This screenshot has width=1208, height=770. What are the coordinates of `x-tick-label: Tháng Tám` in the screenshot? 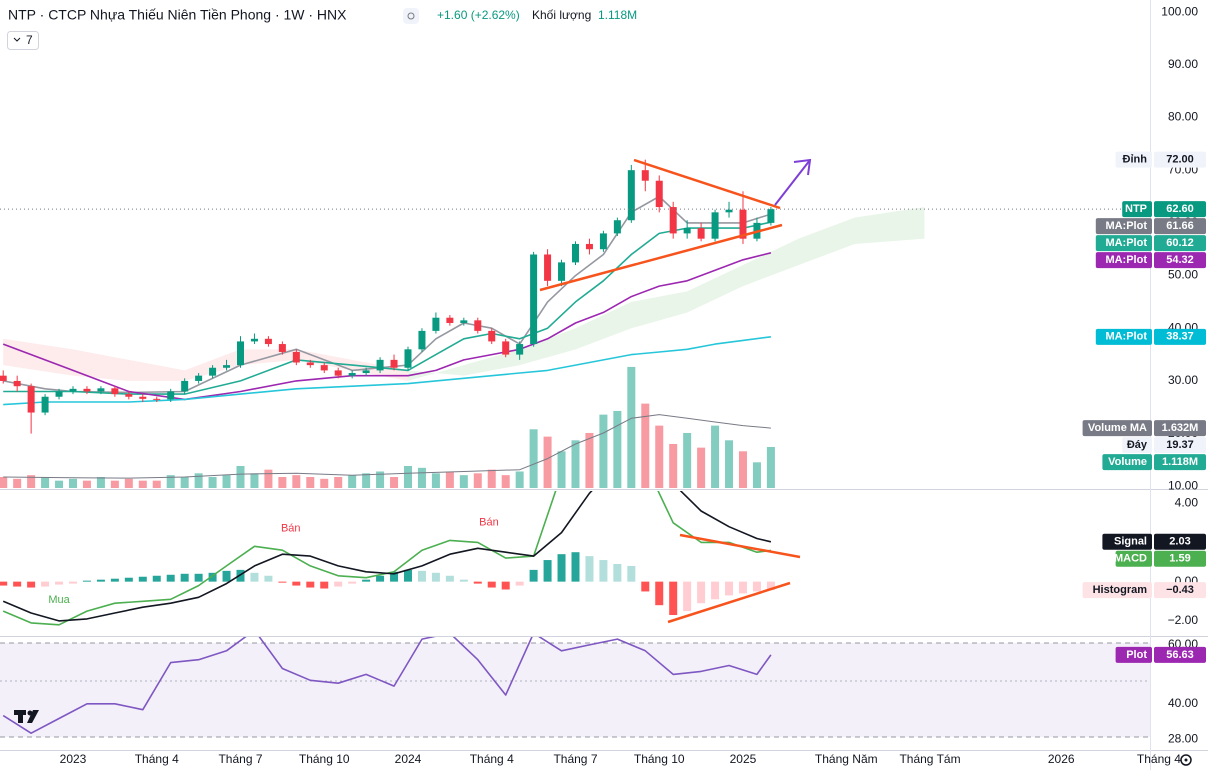 It's located at (929, 759).